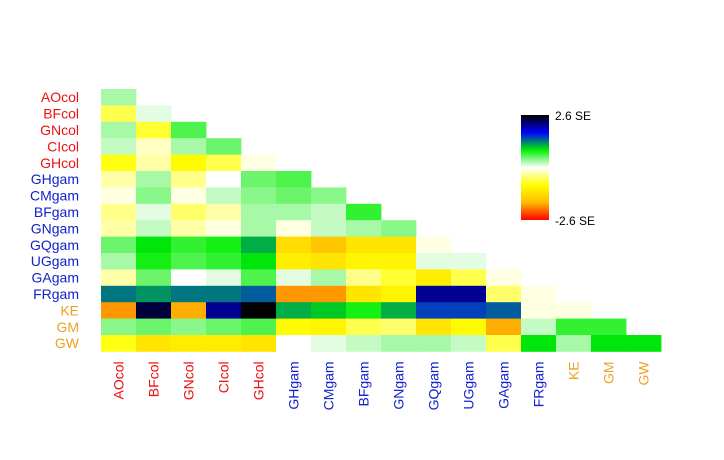  What do you see at coordinates (189, 278) in the screenshot?
I see `heatmap-cell-GAgam-GNcol` at bounding box center [189, 278].